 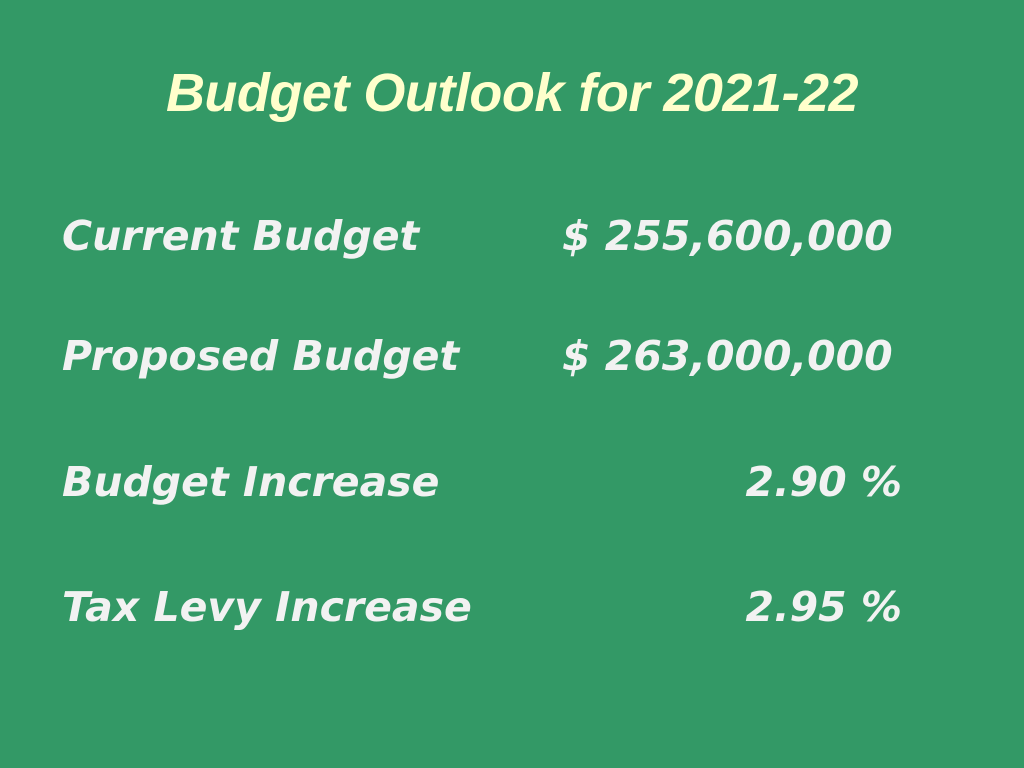 I want to click on proposed-budget-value: $ 263,000,000, so click(x=727, y=356).